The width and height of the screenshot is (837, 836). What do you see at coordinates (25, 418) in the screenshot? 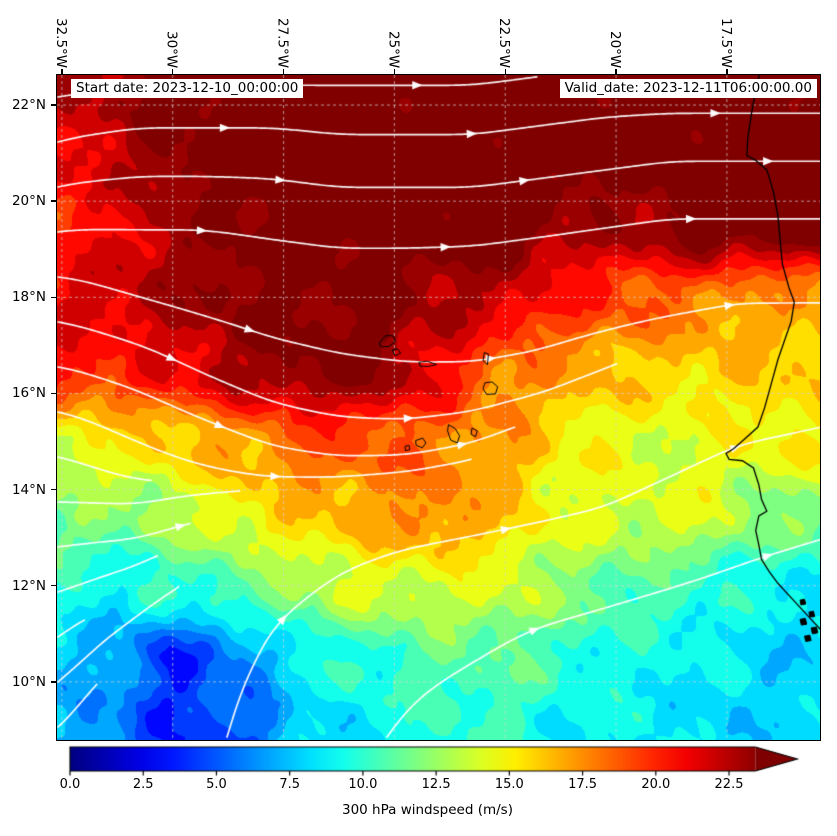
I see `y-axis-tick-labels: 22°N 20°N 18°N 16°N 14°N 12°N 10°N` at bounding box center [25, 418].